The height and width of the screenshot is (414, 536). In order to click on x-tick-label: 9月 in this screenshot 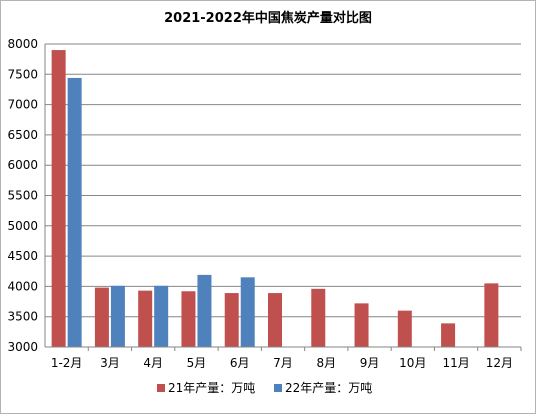, I will do `click(370, 363)`.